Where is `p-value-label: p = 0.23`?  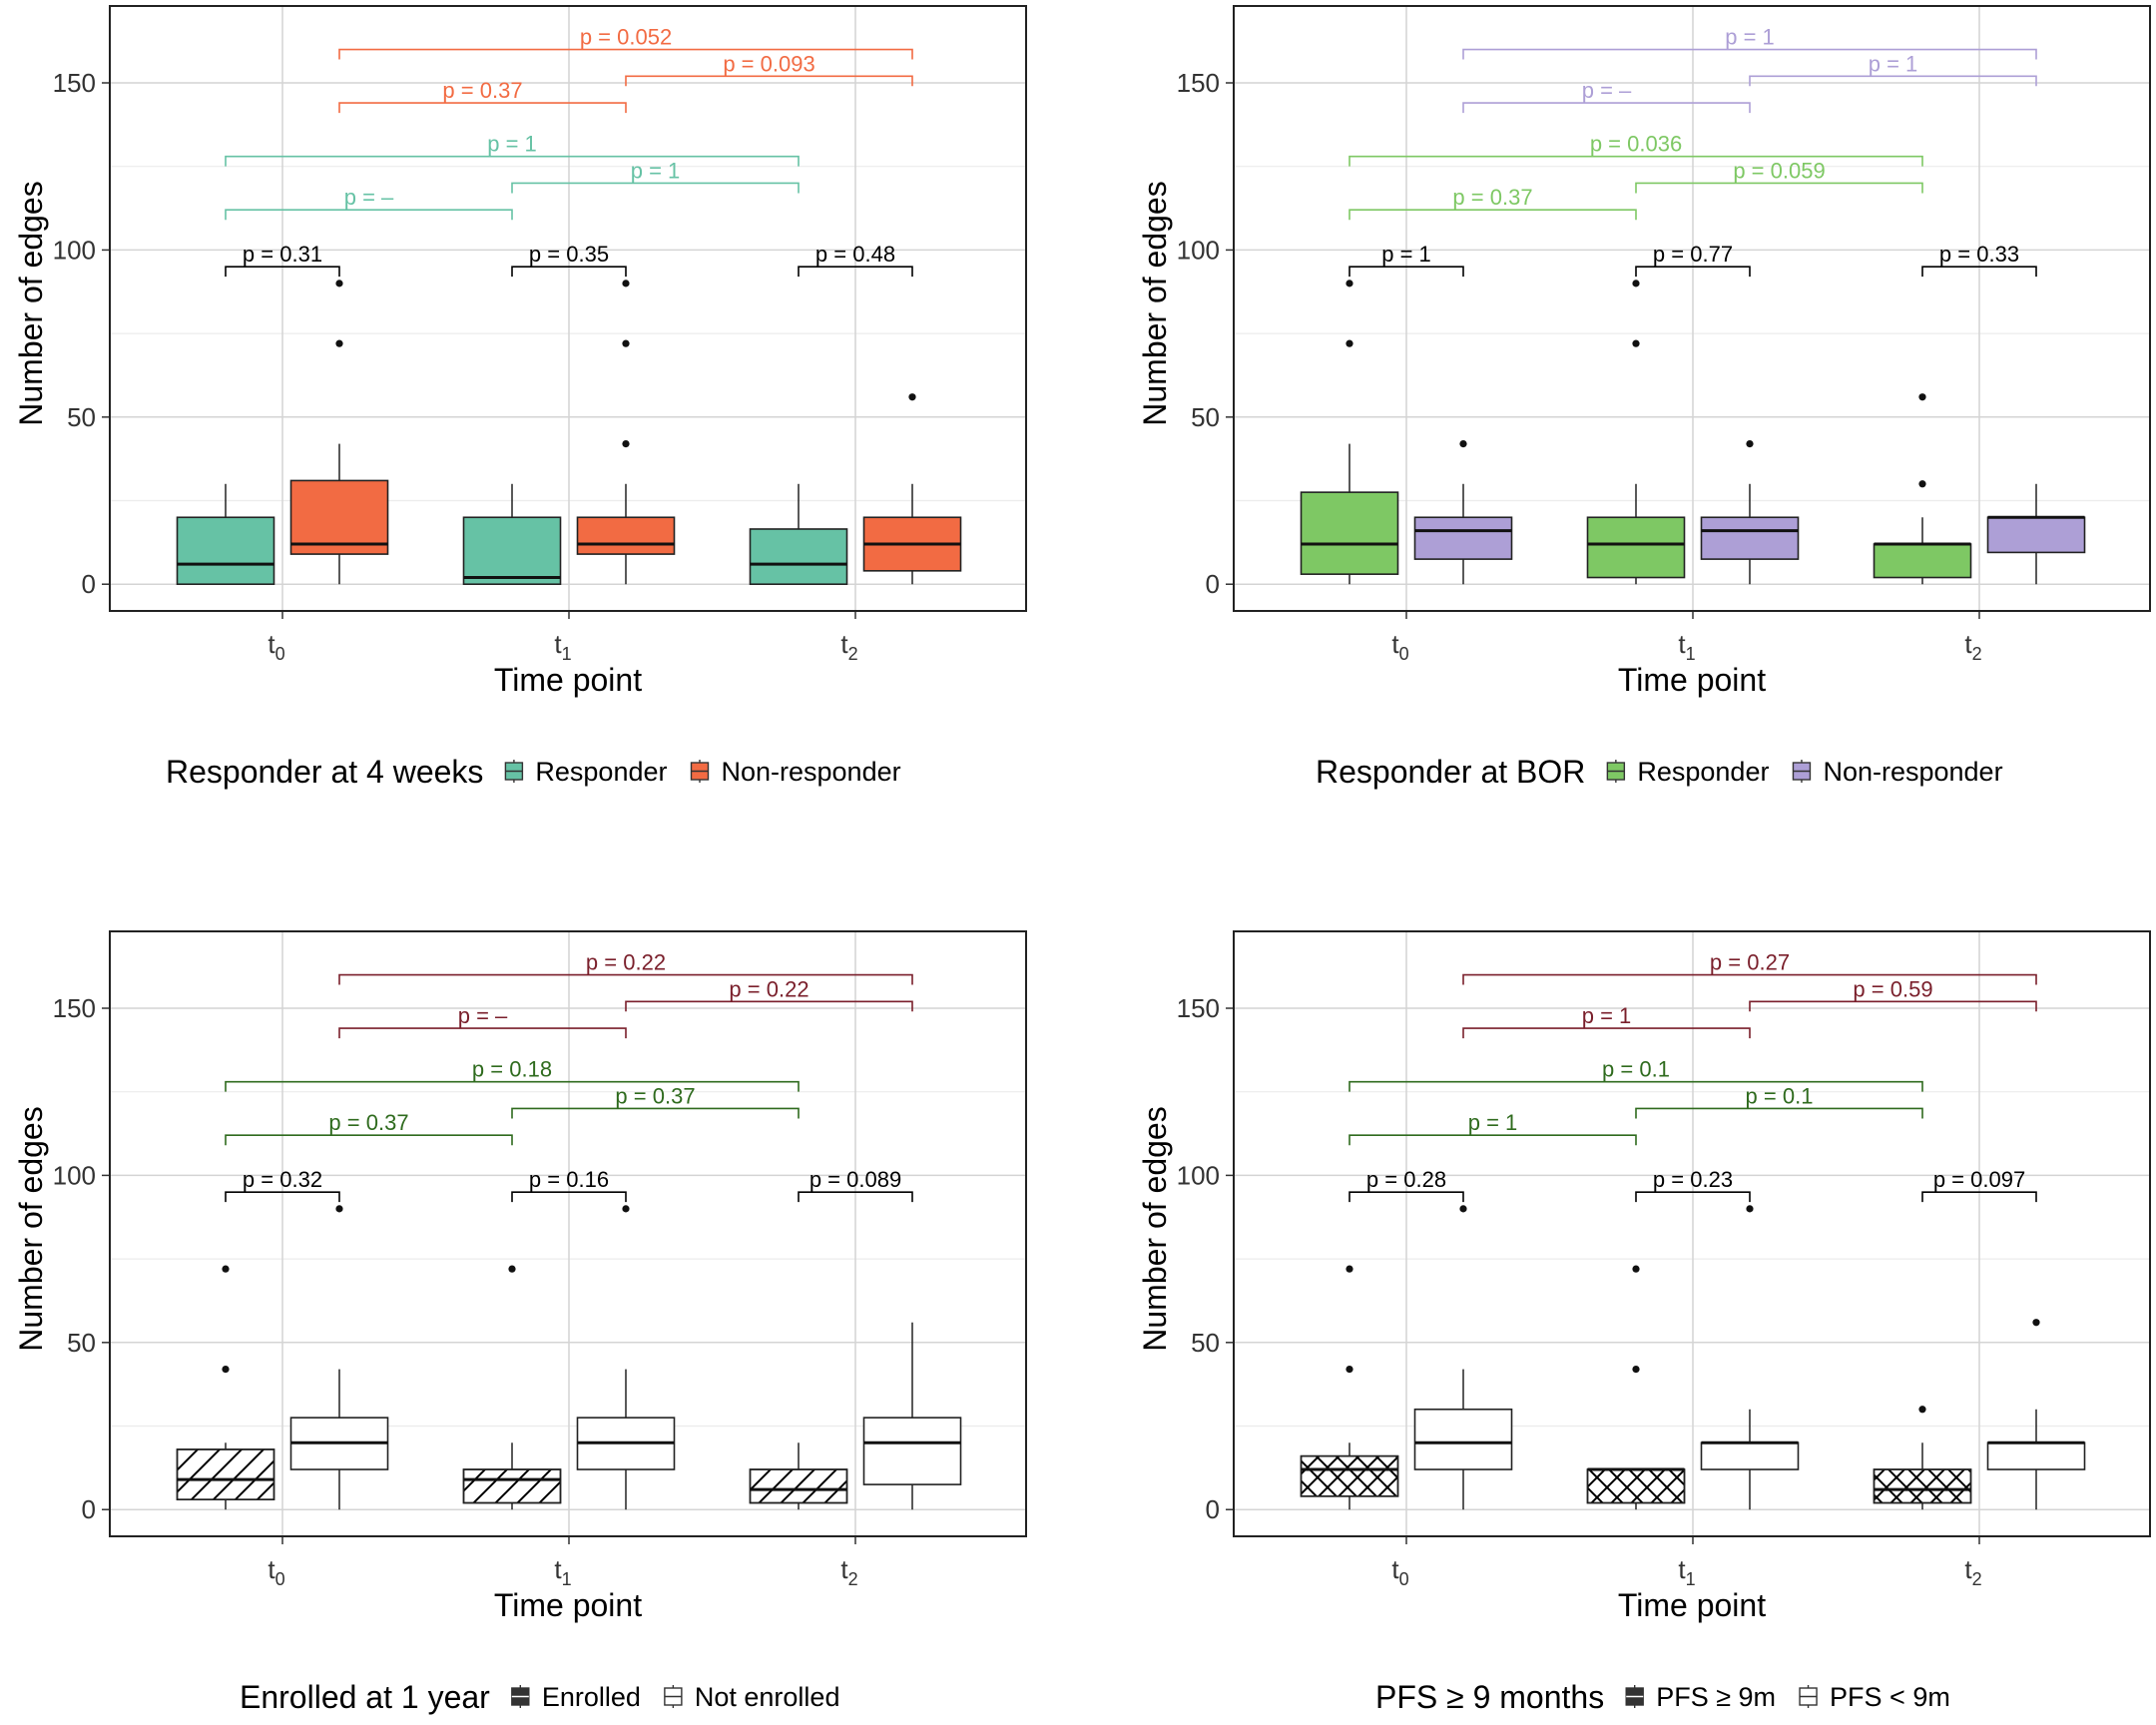
p-value-label: p = 0.23 is located at coordinates (1693, 1179).